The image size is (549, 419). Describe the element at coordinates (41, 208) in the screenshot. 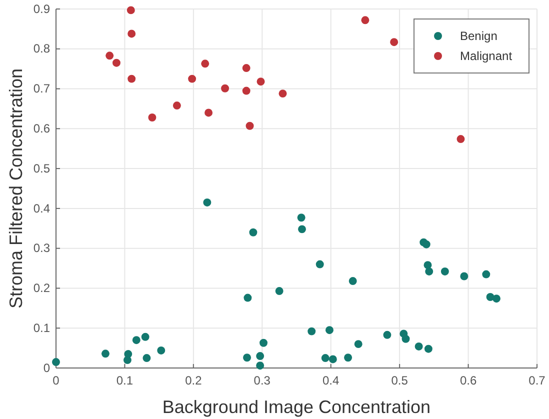

I see `y-tick-label: 0.4` at that location.